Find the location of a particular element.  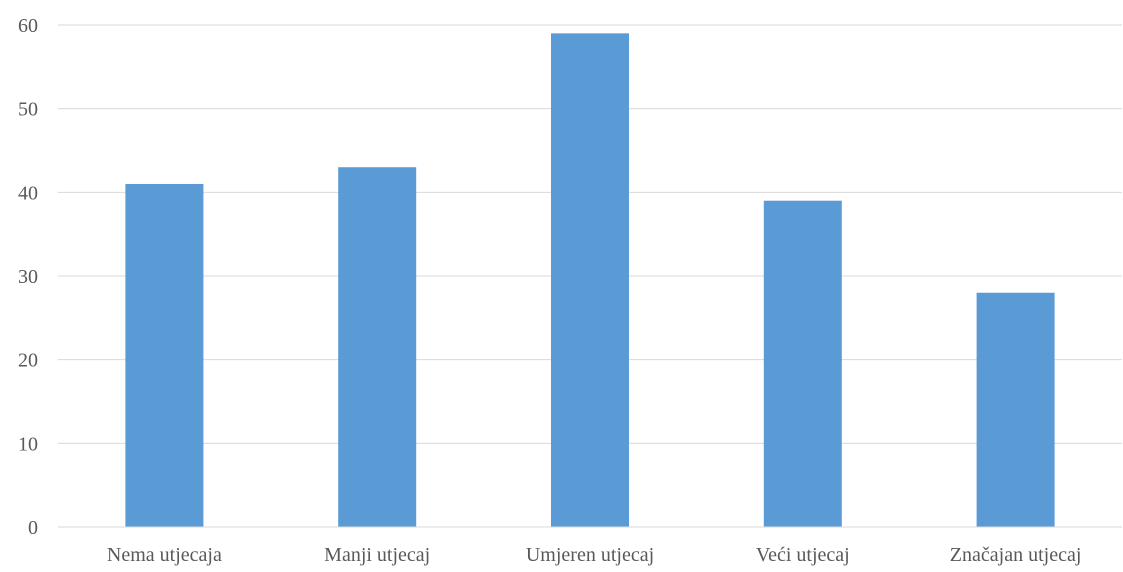

y-tick-label: 50 is located at coordinates (28, 110).